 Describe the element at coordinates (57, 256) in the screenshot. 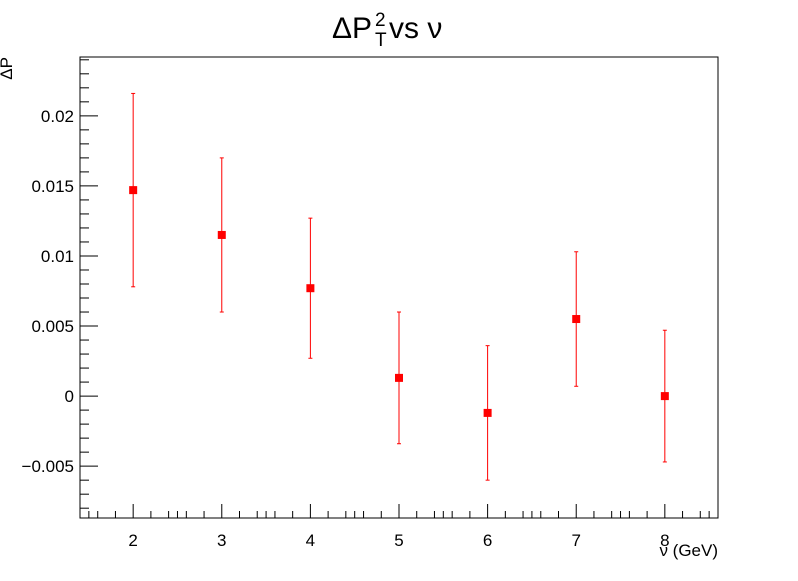

I see `y-tick-label: 0.01` at that location.